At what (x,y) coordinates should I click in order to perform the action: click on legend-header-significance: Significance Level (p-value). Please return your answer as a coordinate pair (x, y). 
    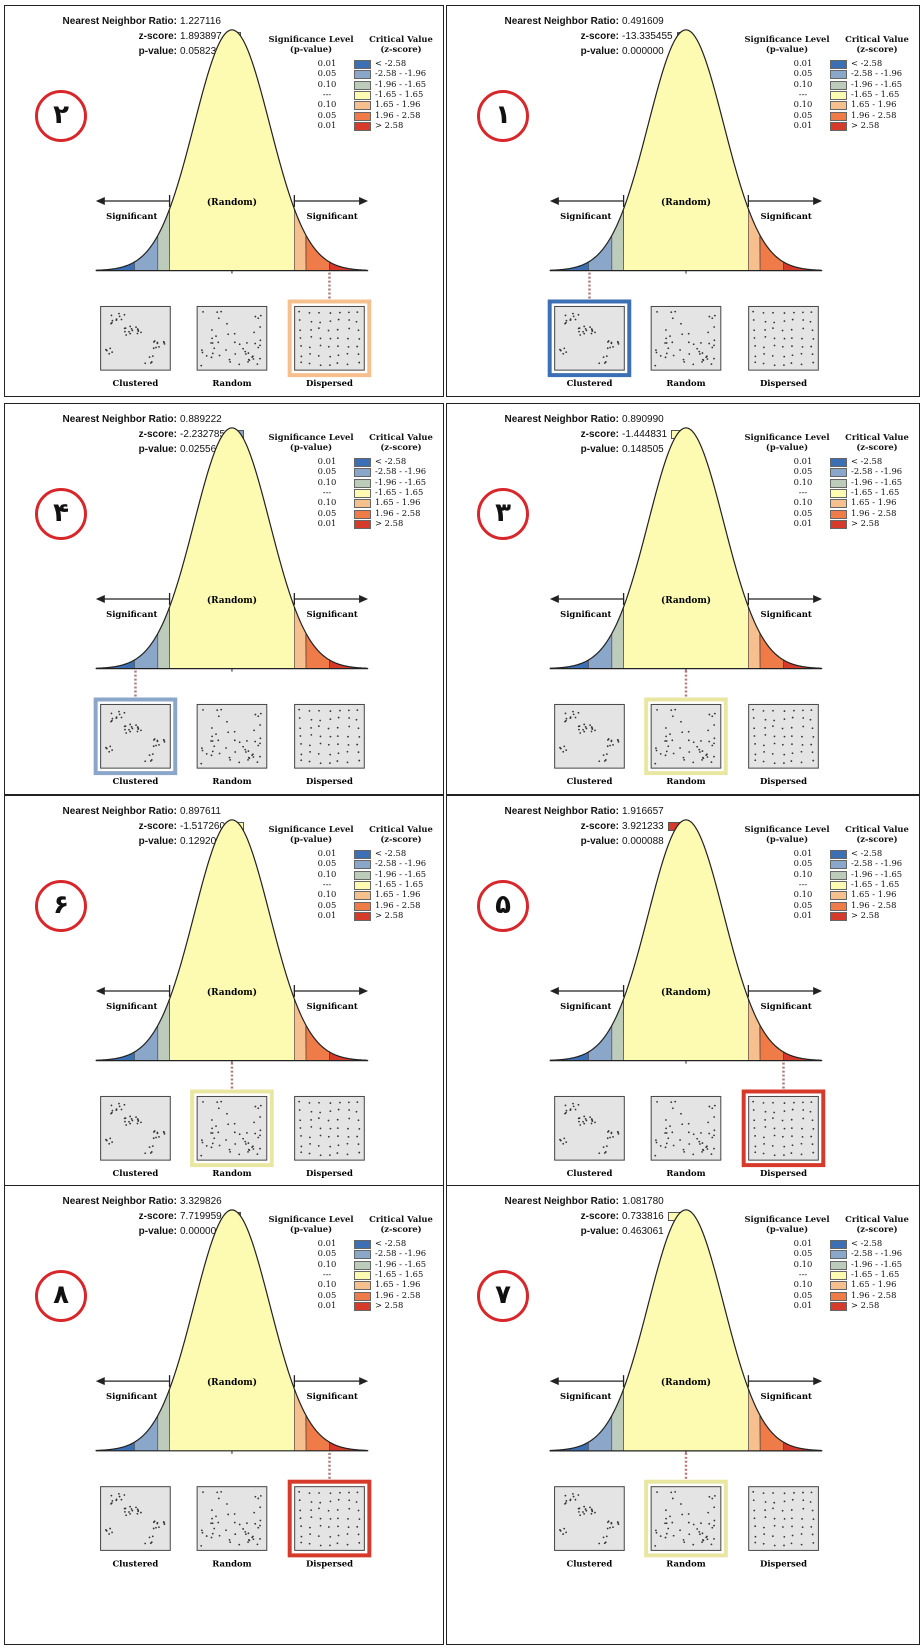
    Looking at the image, I should click on (787, 442).